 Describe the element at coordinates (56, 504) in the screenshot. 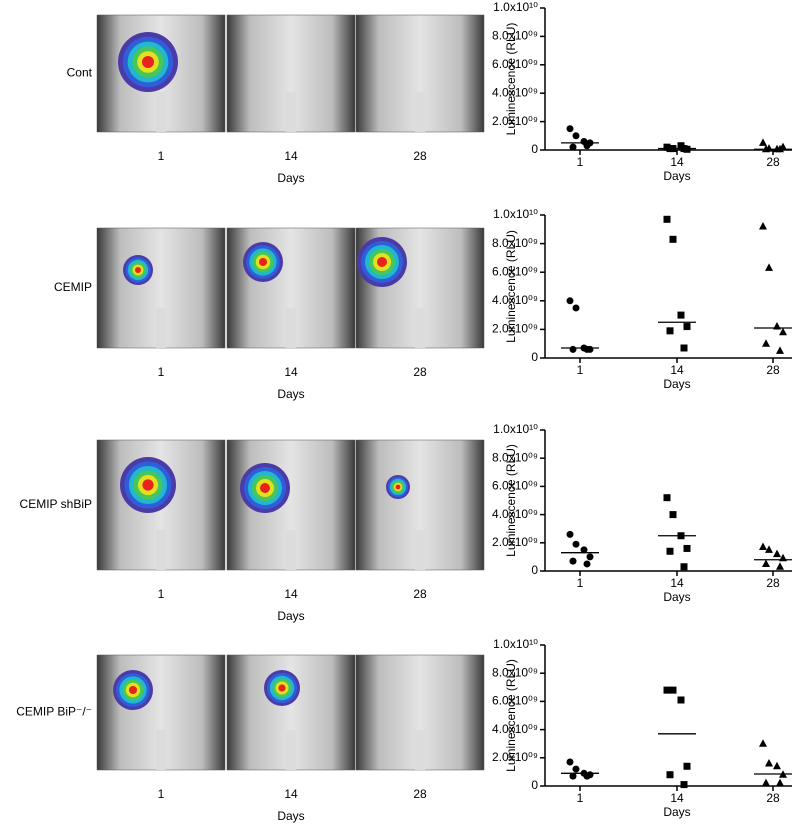

I see `row-label: CEMIP shBiP` at that location.